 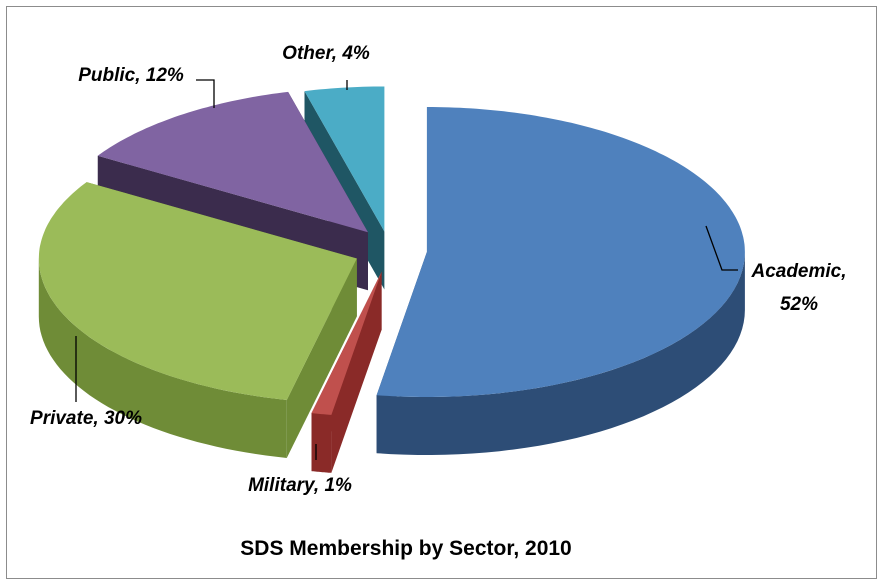 What do you see at coordinates (205, 93) in the screenshot?
I see `leader-line-public` at bounding box center [205, 93].